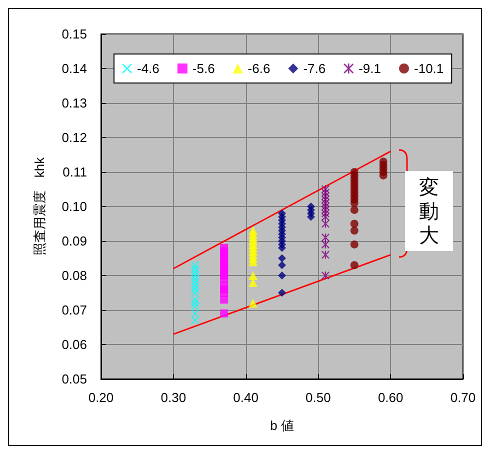 This screenshot has width=490, height=454. I want to click on x-tick-label: 0.30, so click(173, 397).